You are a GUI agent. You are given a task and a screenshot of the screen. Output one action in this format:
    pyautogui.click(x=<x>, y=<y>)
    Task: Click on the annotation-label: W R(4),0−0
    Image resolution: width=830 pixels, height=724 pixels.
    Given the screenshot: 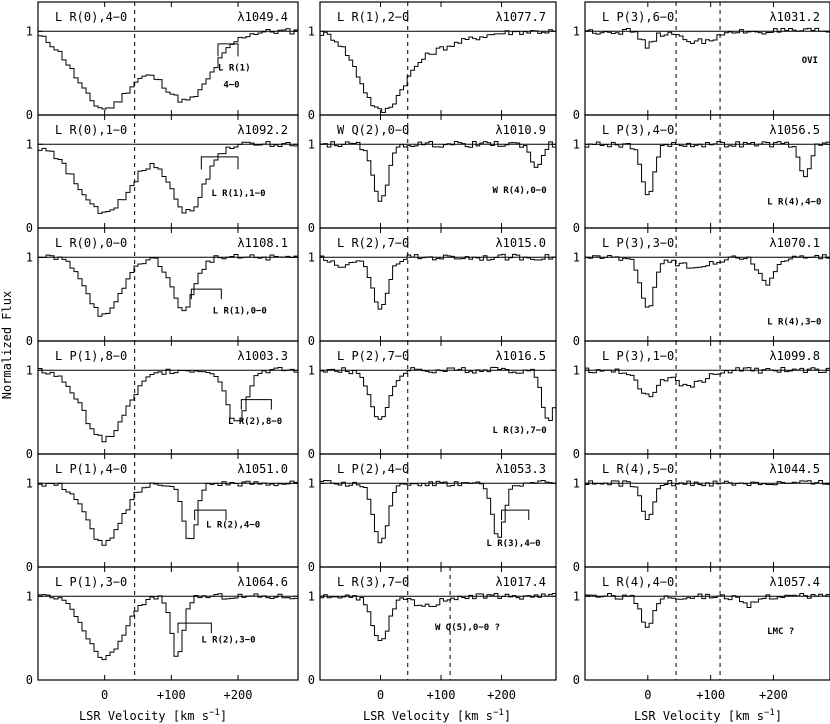 What is the action you would take?
    pyautogui.click(x=519, y=191)
    